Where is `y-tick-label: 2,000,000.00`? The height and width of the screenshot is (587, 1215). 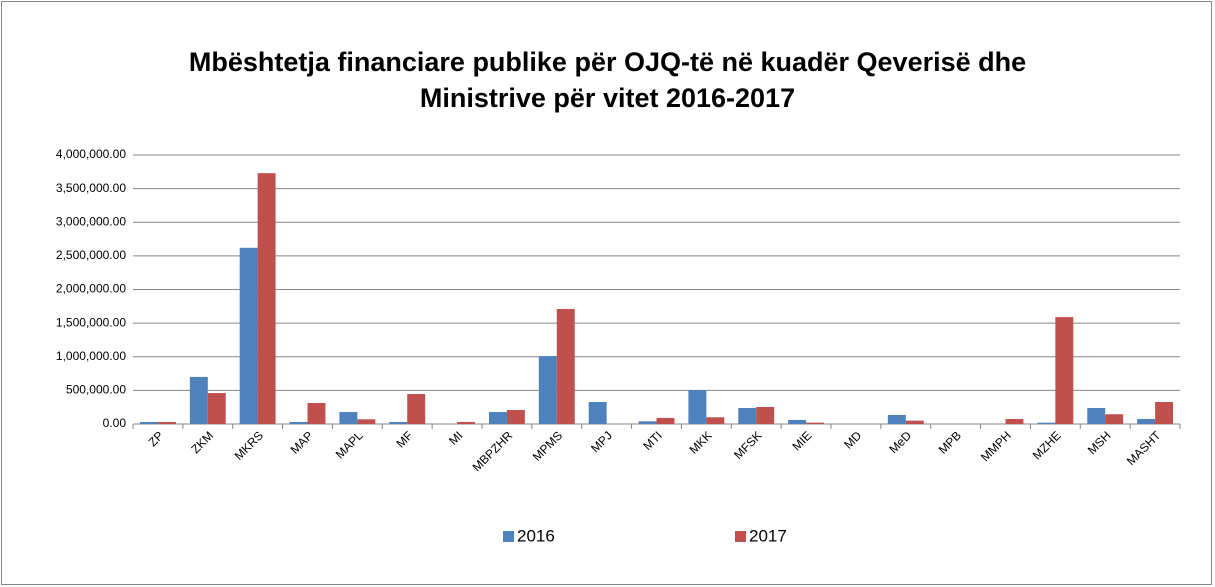 y-tick-label: 2,000,000.00 is located at coordinates (91, 289).